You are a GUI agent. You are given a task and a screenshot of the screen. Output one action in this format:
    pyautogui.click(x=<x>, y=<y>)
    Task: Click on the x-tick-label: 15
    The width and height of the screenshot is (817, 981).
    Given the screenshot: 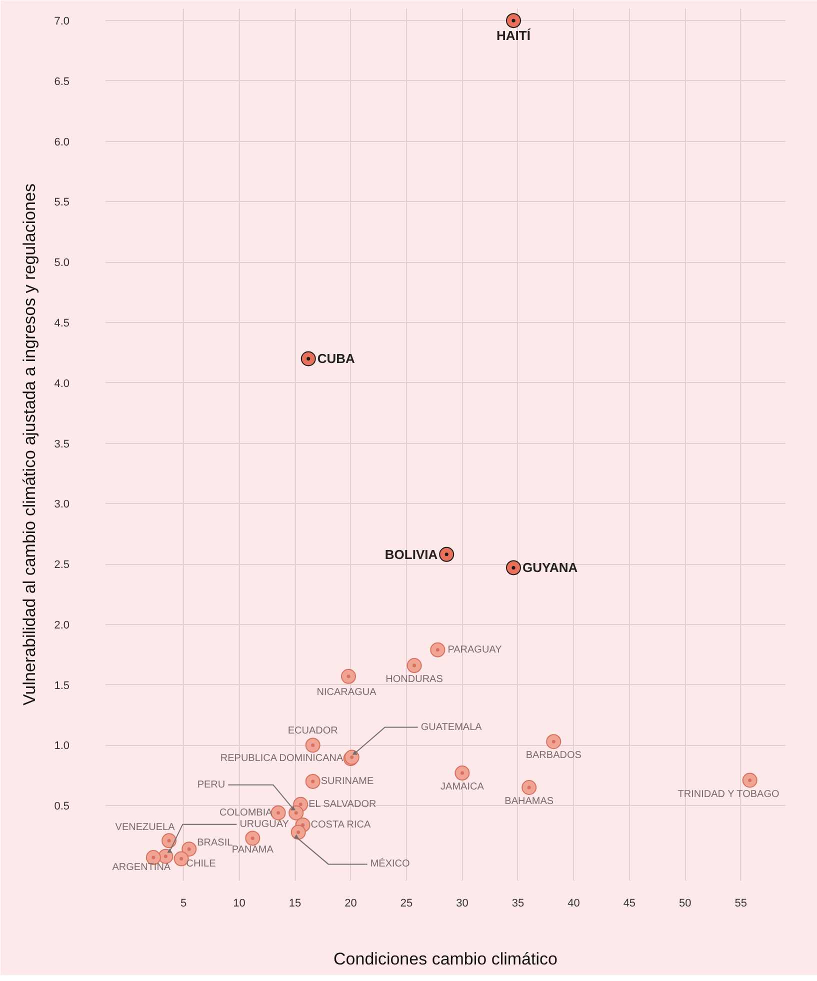 What is the action you would take?
    pyautogui.click(x=295, y=904)
    